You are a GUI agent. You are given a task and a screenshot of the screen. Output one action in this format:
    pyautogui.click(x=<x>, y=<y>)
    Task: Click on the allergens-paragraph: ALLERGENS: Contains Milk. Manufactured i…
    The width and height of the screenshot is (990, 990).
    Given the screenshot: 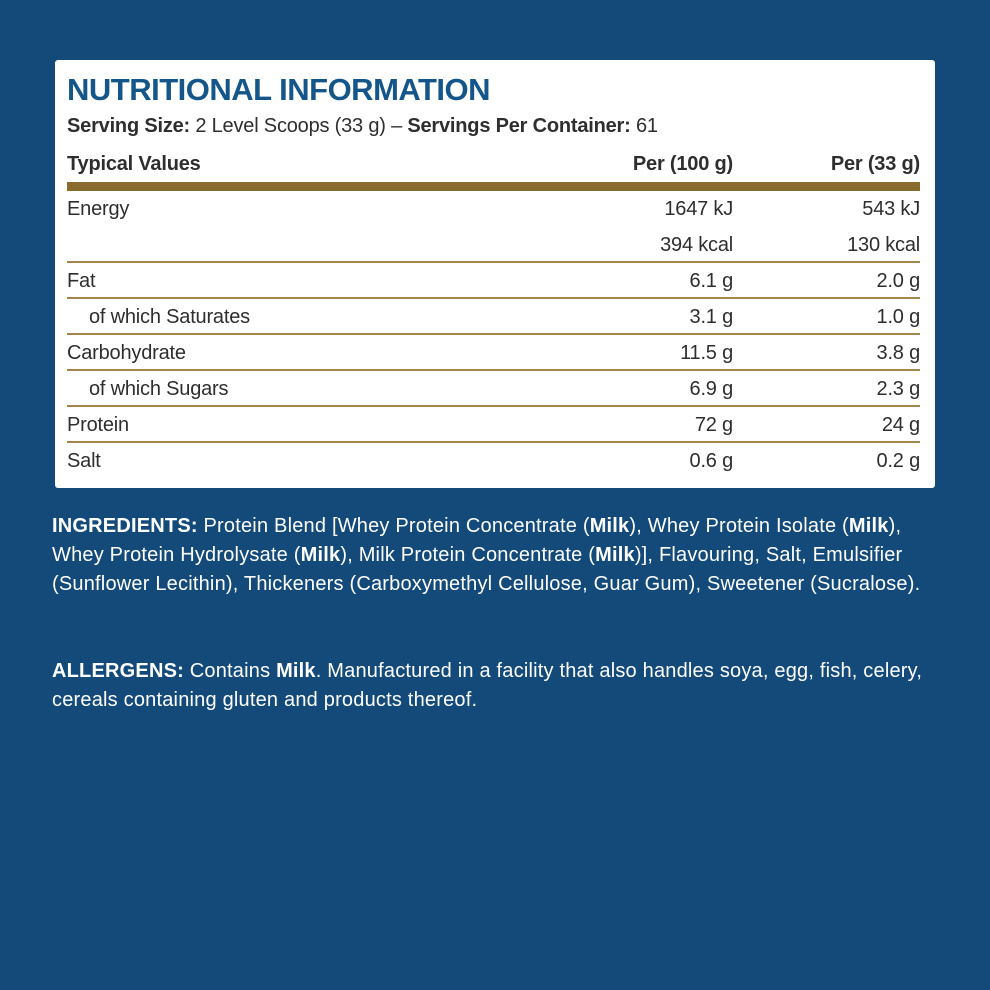 What is the action you would take?
    pyautogui.click(x=487, y=685)
    